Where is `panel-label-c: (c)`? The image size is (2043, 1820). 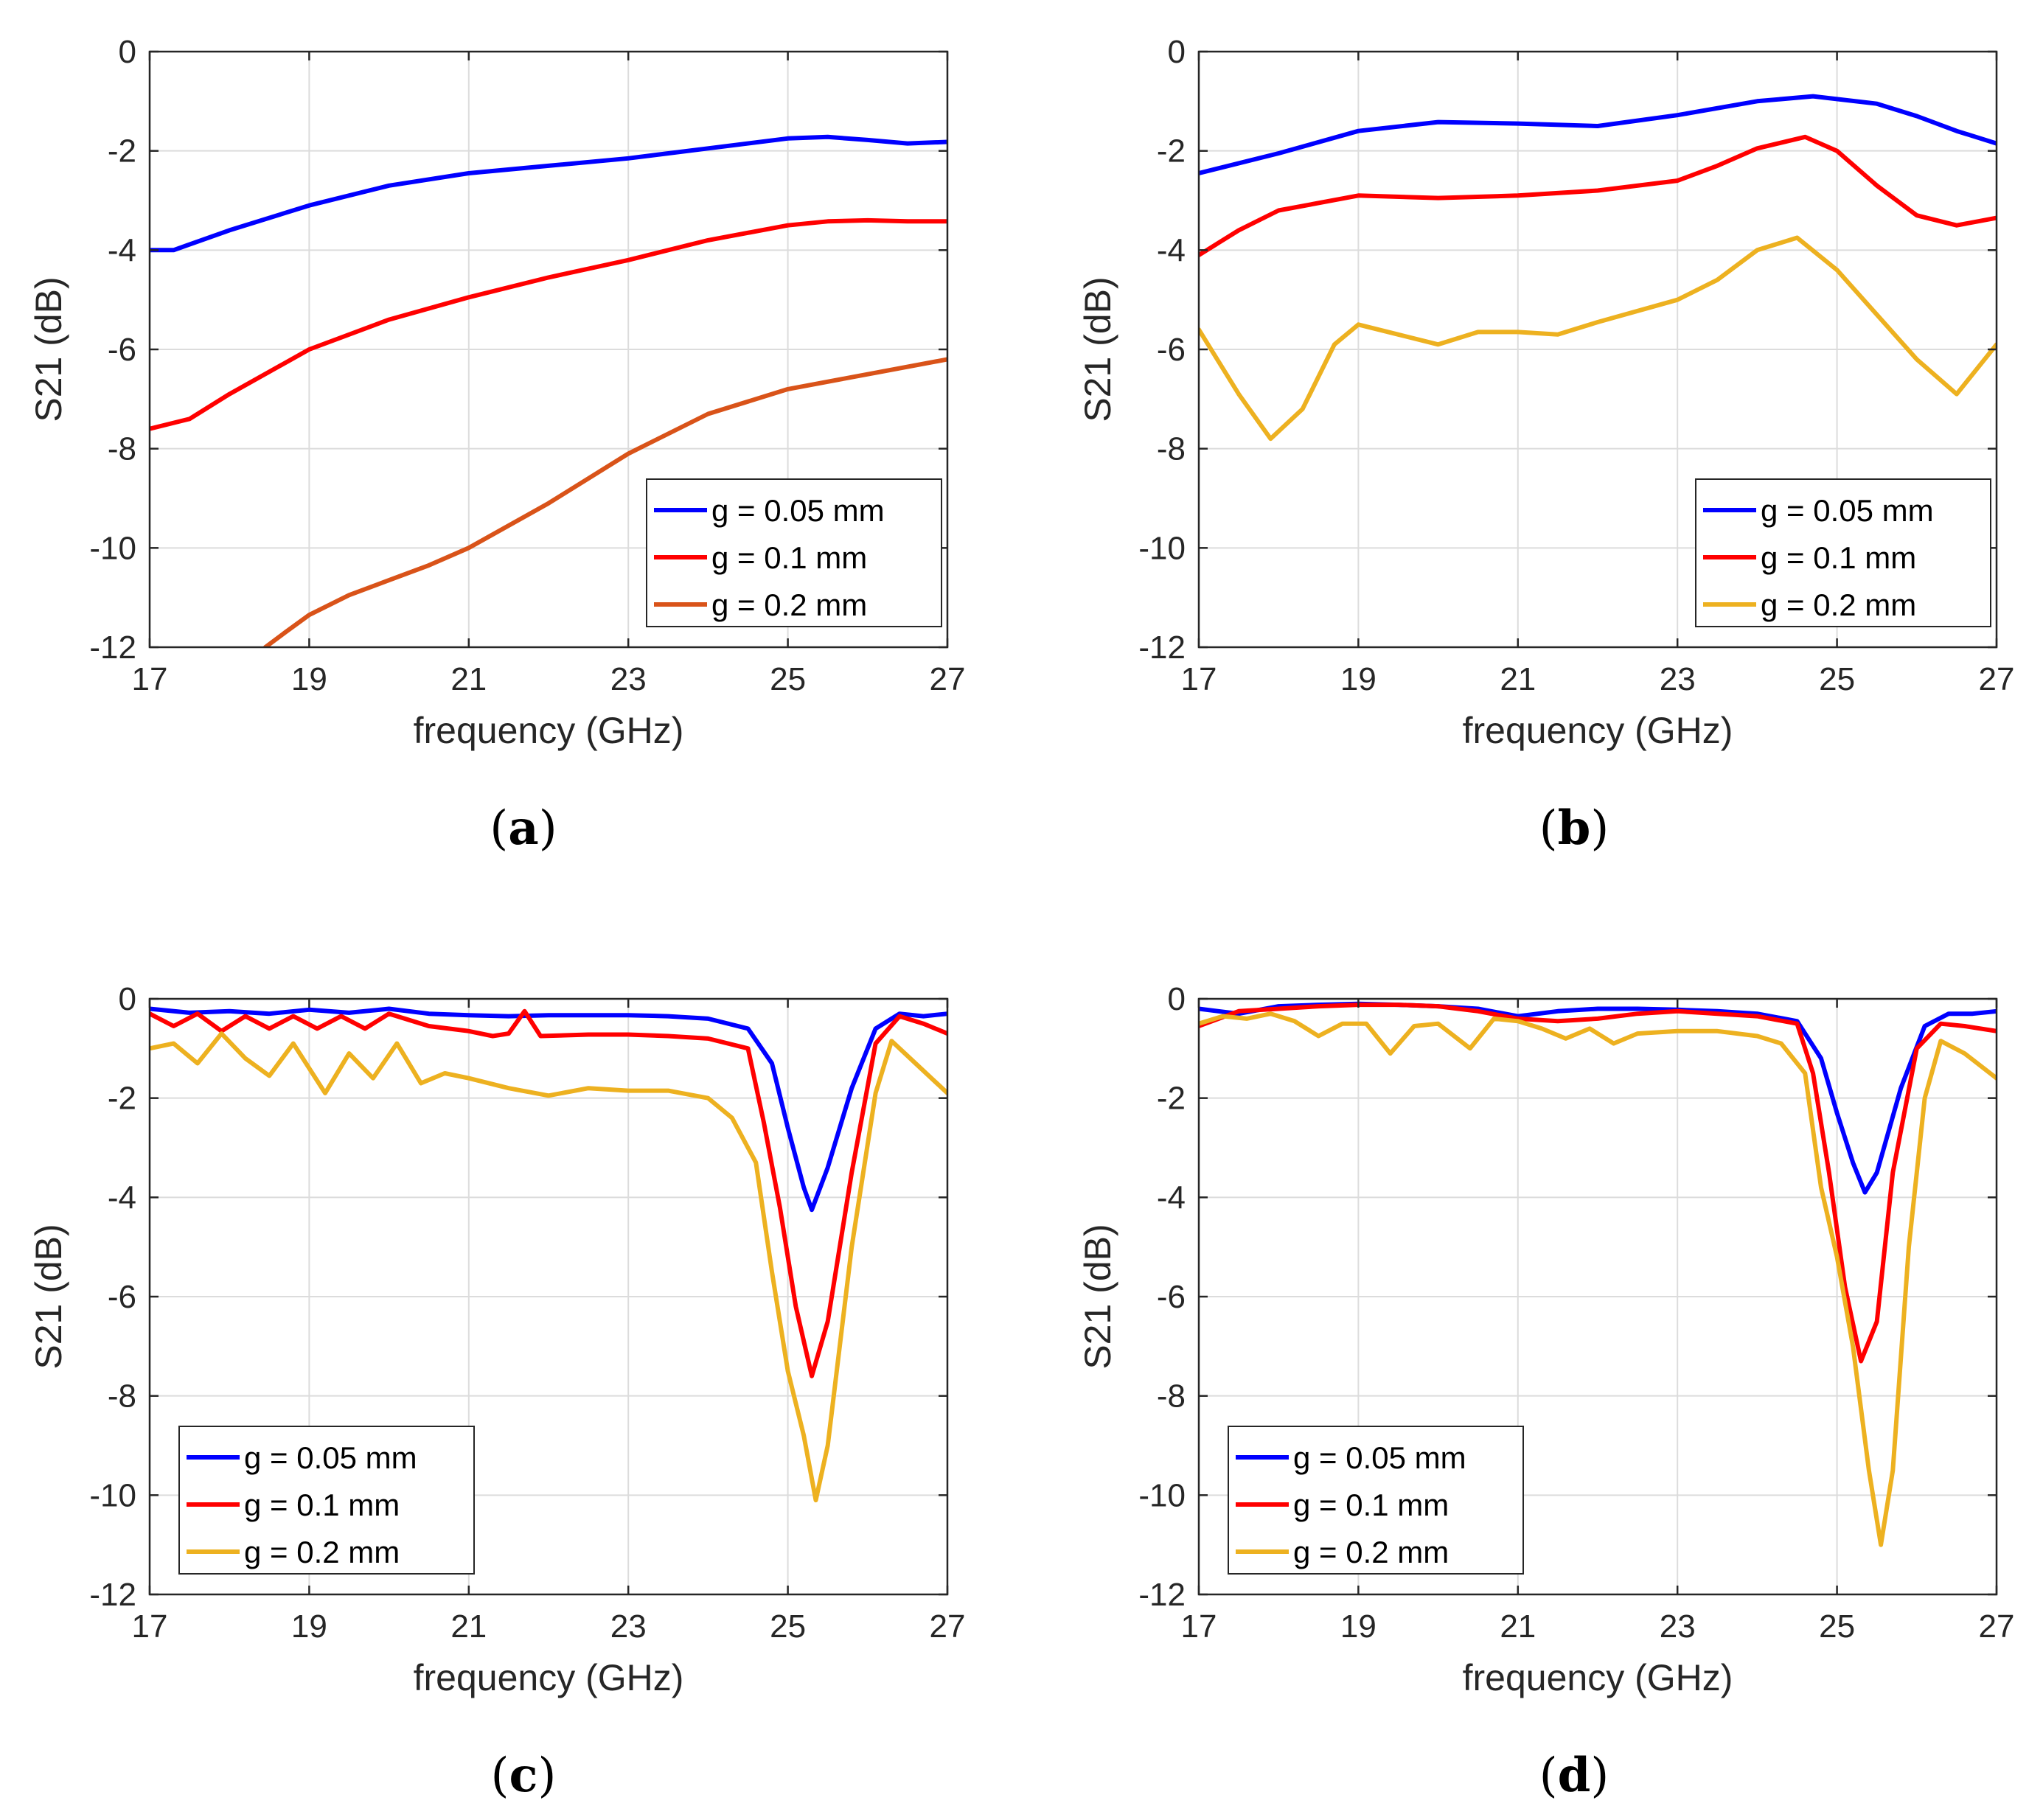
panel-label-c: (c) is located at coordinates (524, 1775).